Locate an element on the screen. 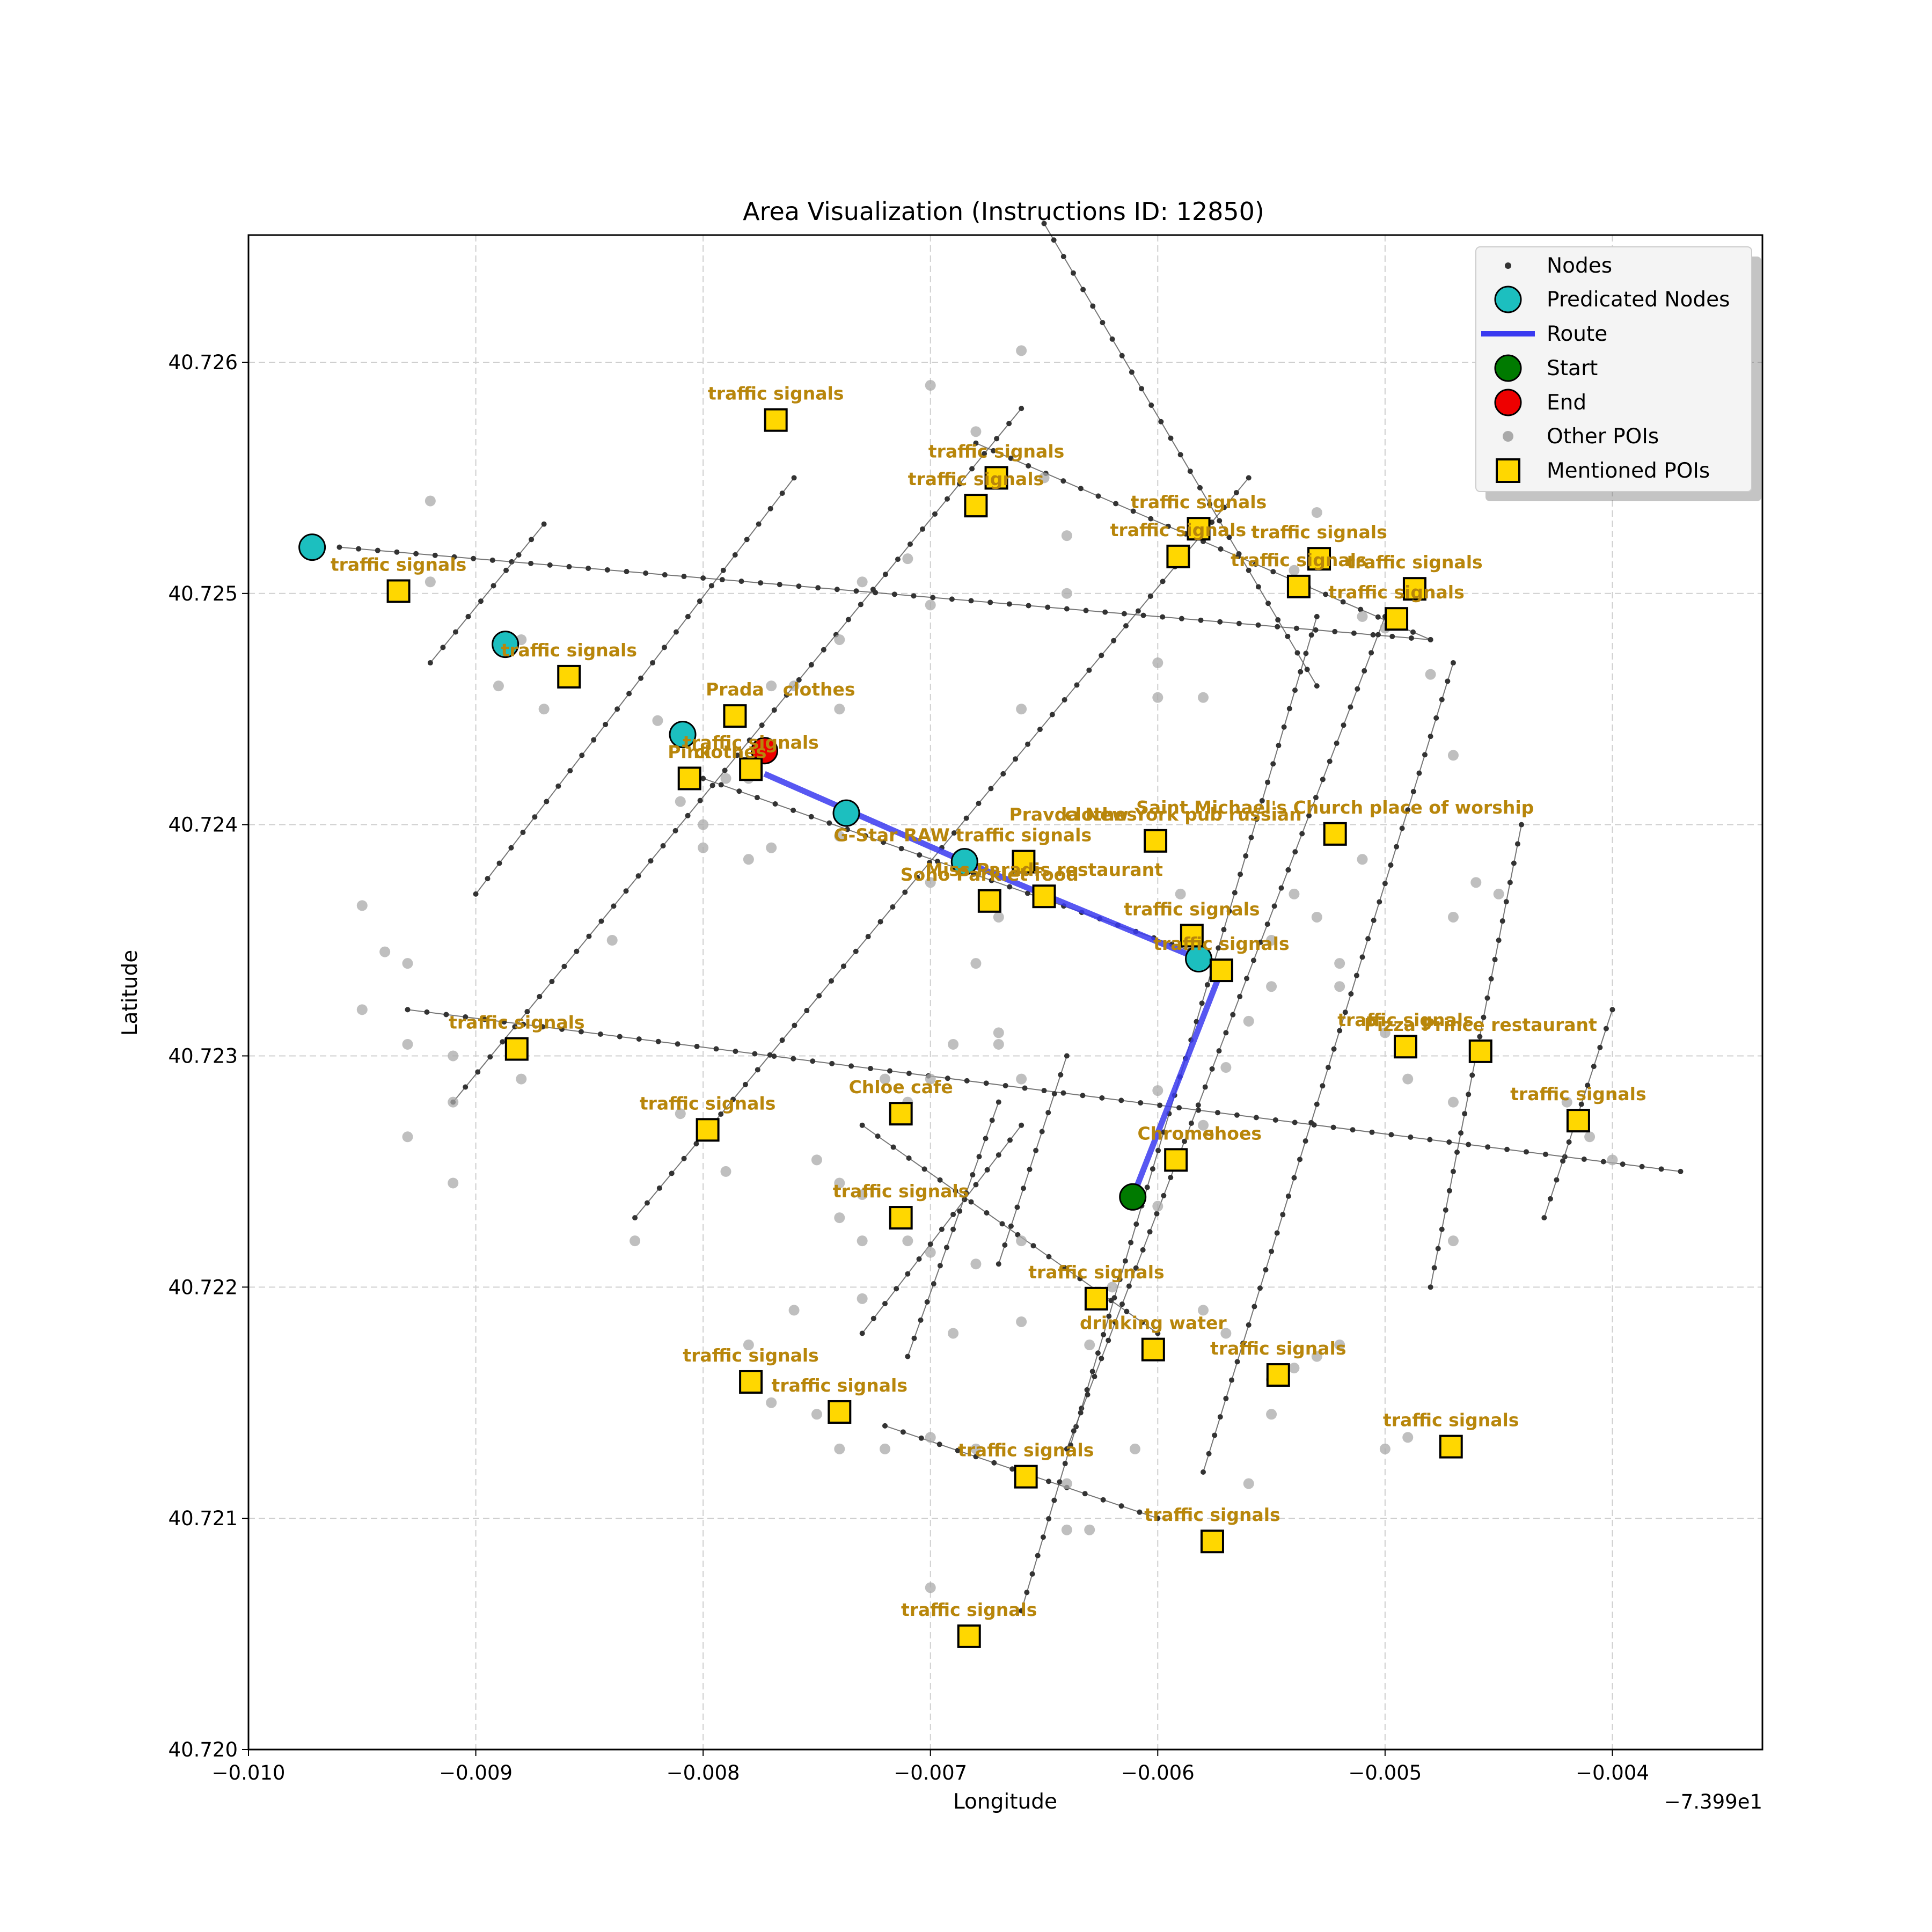 This screenshot has width=1932, height=1932. poi-annotation-label: G-Star RAW is located at coordinates (892, 835).